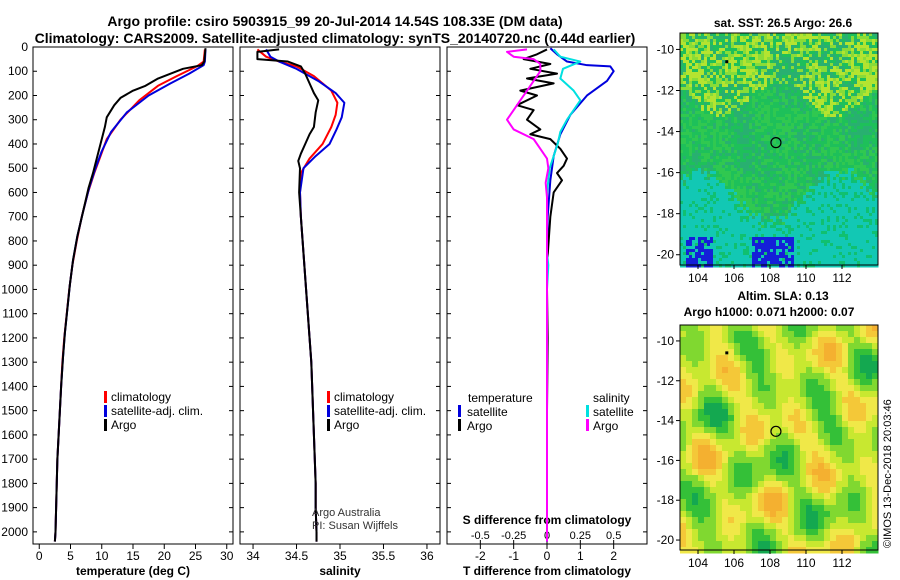 This screenshot has height=580, width=900. I want to click on depth-tick-label: 0, so click(24, 47).